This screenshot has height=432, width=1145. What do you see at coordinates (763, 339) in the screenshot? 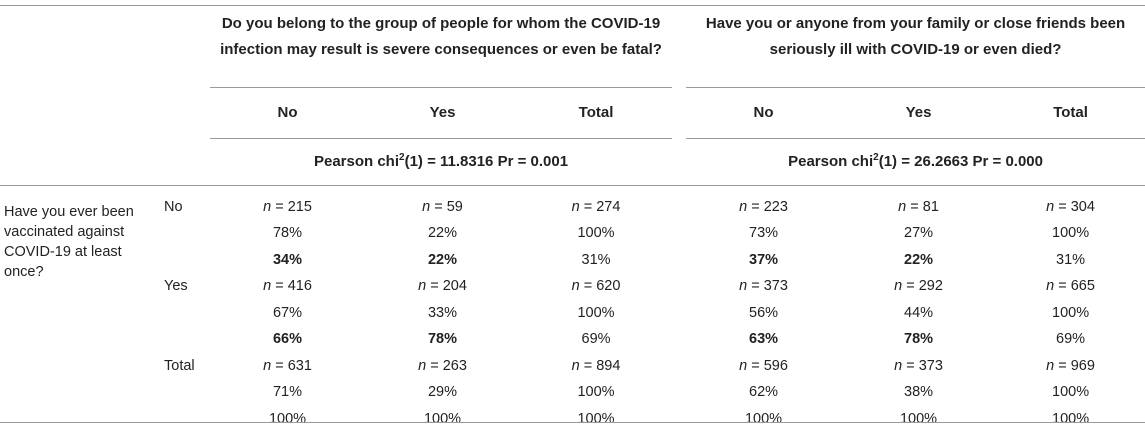
I see `table-cell: 63%` at bounding box center [763, 339].